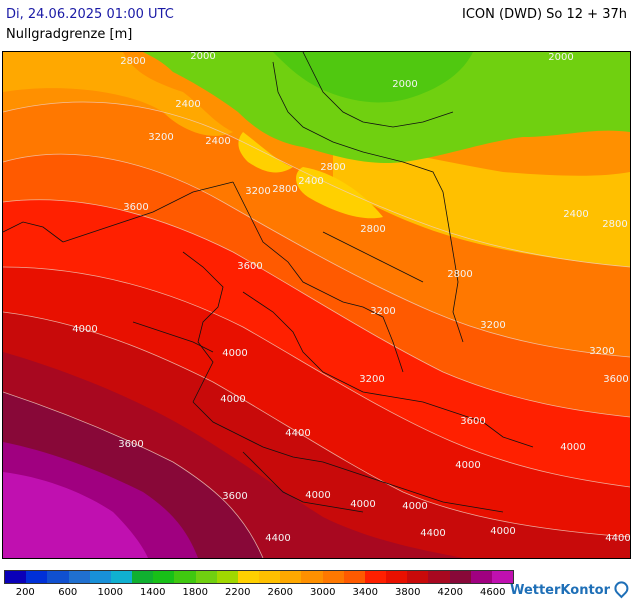 This screenshot has width=633, height=600. What do you see at coordinates (195, 592) in the screenshot?
I see `legend-tick-label: 1800` at bounding box center [195, 592].